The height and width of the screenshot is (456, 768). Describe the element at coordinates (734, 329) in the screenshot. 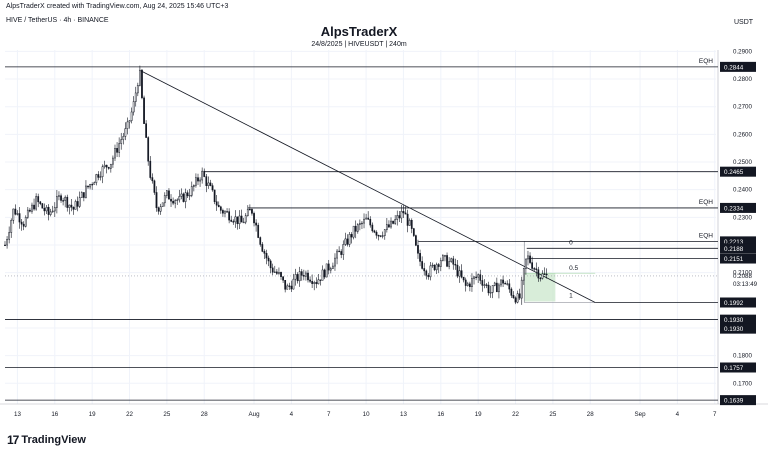

I see `price-label: 0.1930` at that location.